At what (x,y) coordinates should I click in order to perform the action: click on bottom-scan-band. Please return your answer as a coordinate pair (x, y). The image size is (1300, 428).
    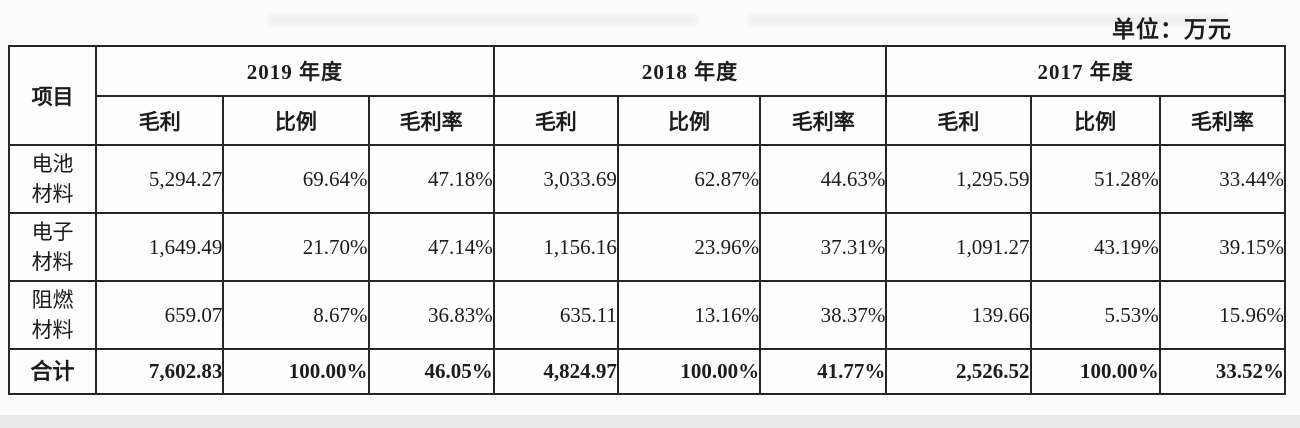
    Looking at the image, I should click on (650, 421).